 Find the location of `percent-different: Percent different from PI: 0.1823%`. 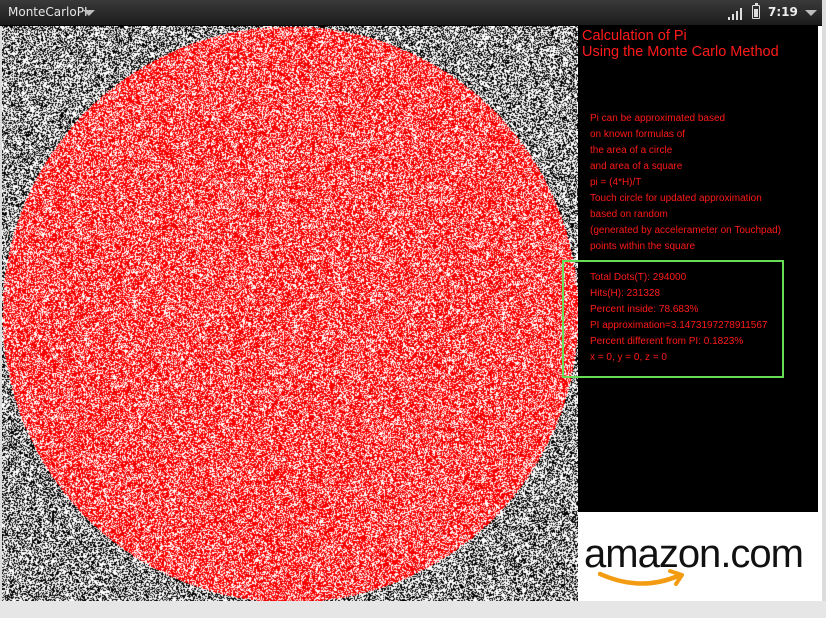

percent-different: Percent different from PI: 0.1823% is located at coordinates (667, 341).